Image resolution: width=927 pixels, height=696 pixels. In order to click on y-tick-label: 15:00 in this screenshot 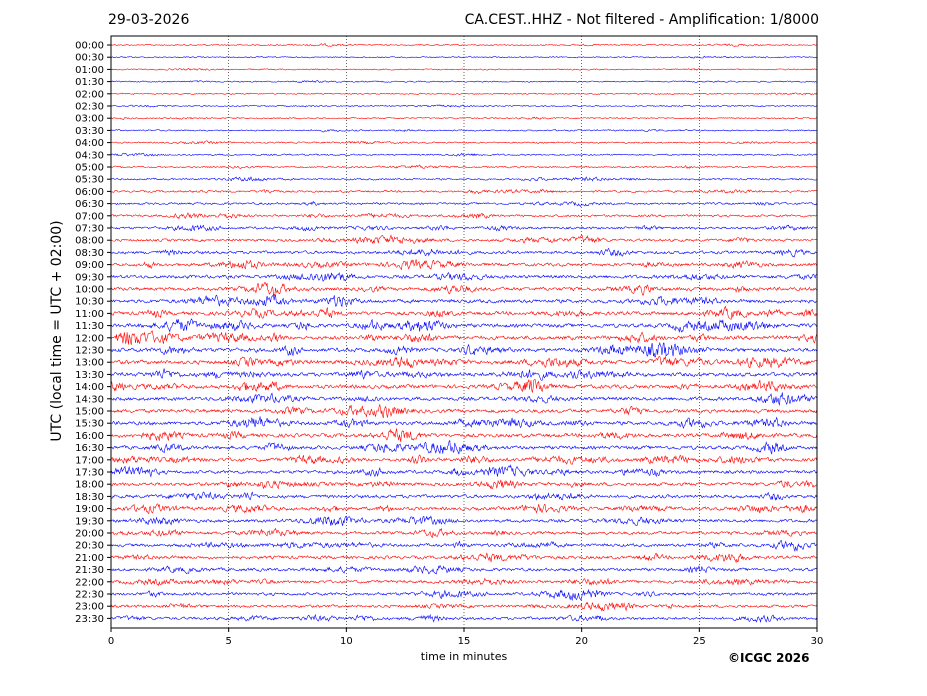, I will do `click(89, 412)`.